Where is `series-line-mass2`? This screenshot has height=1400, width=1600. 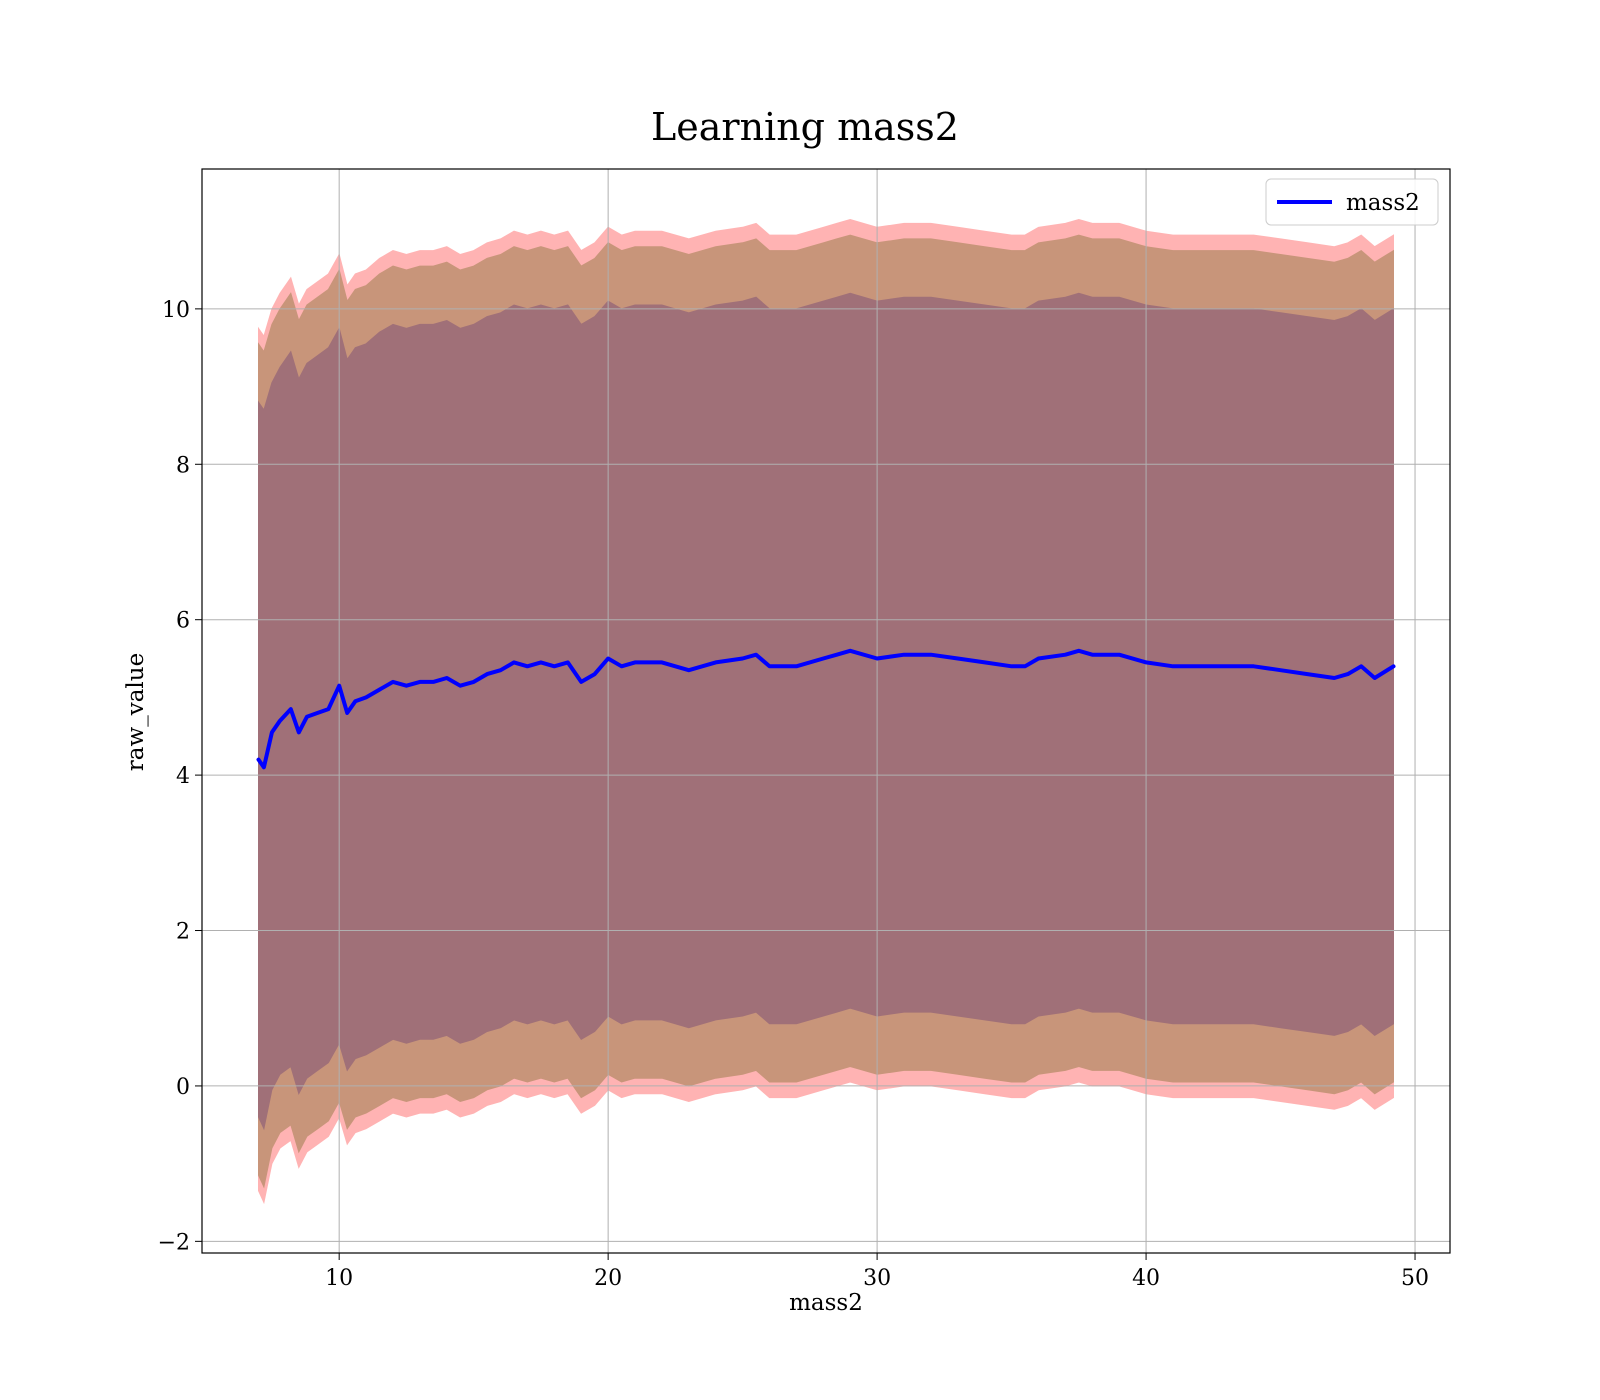
series-line-mass2 is located at coordinates (826, 709).